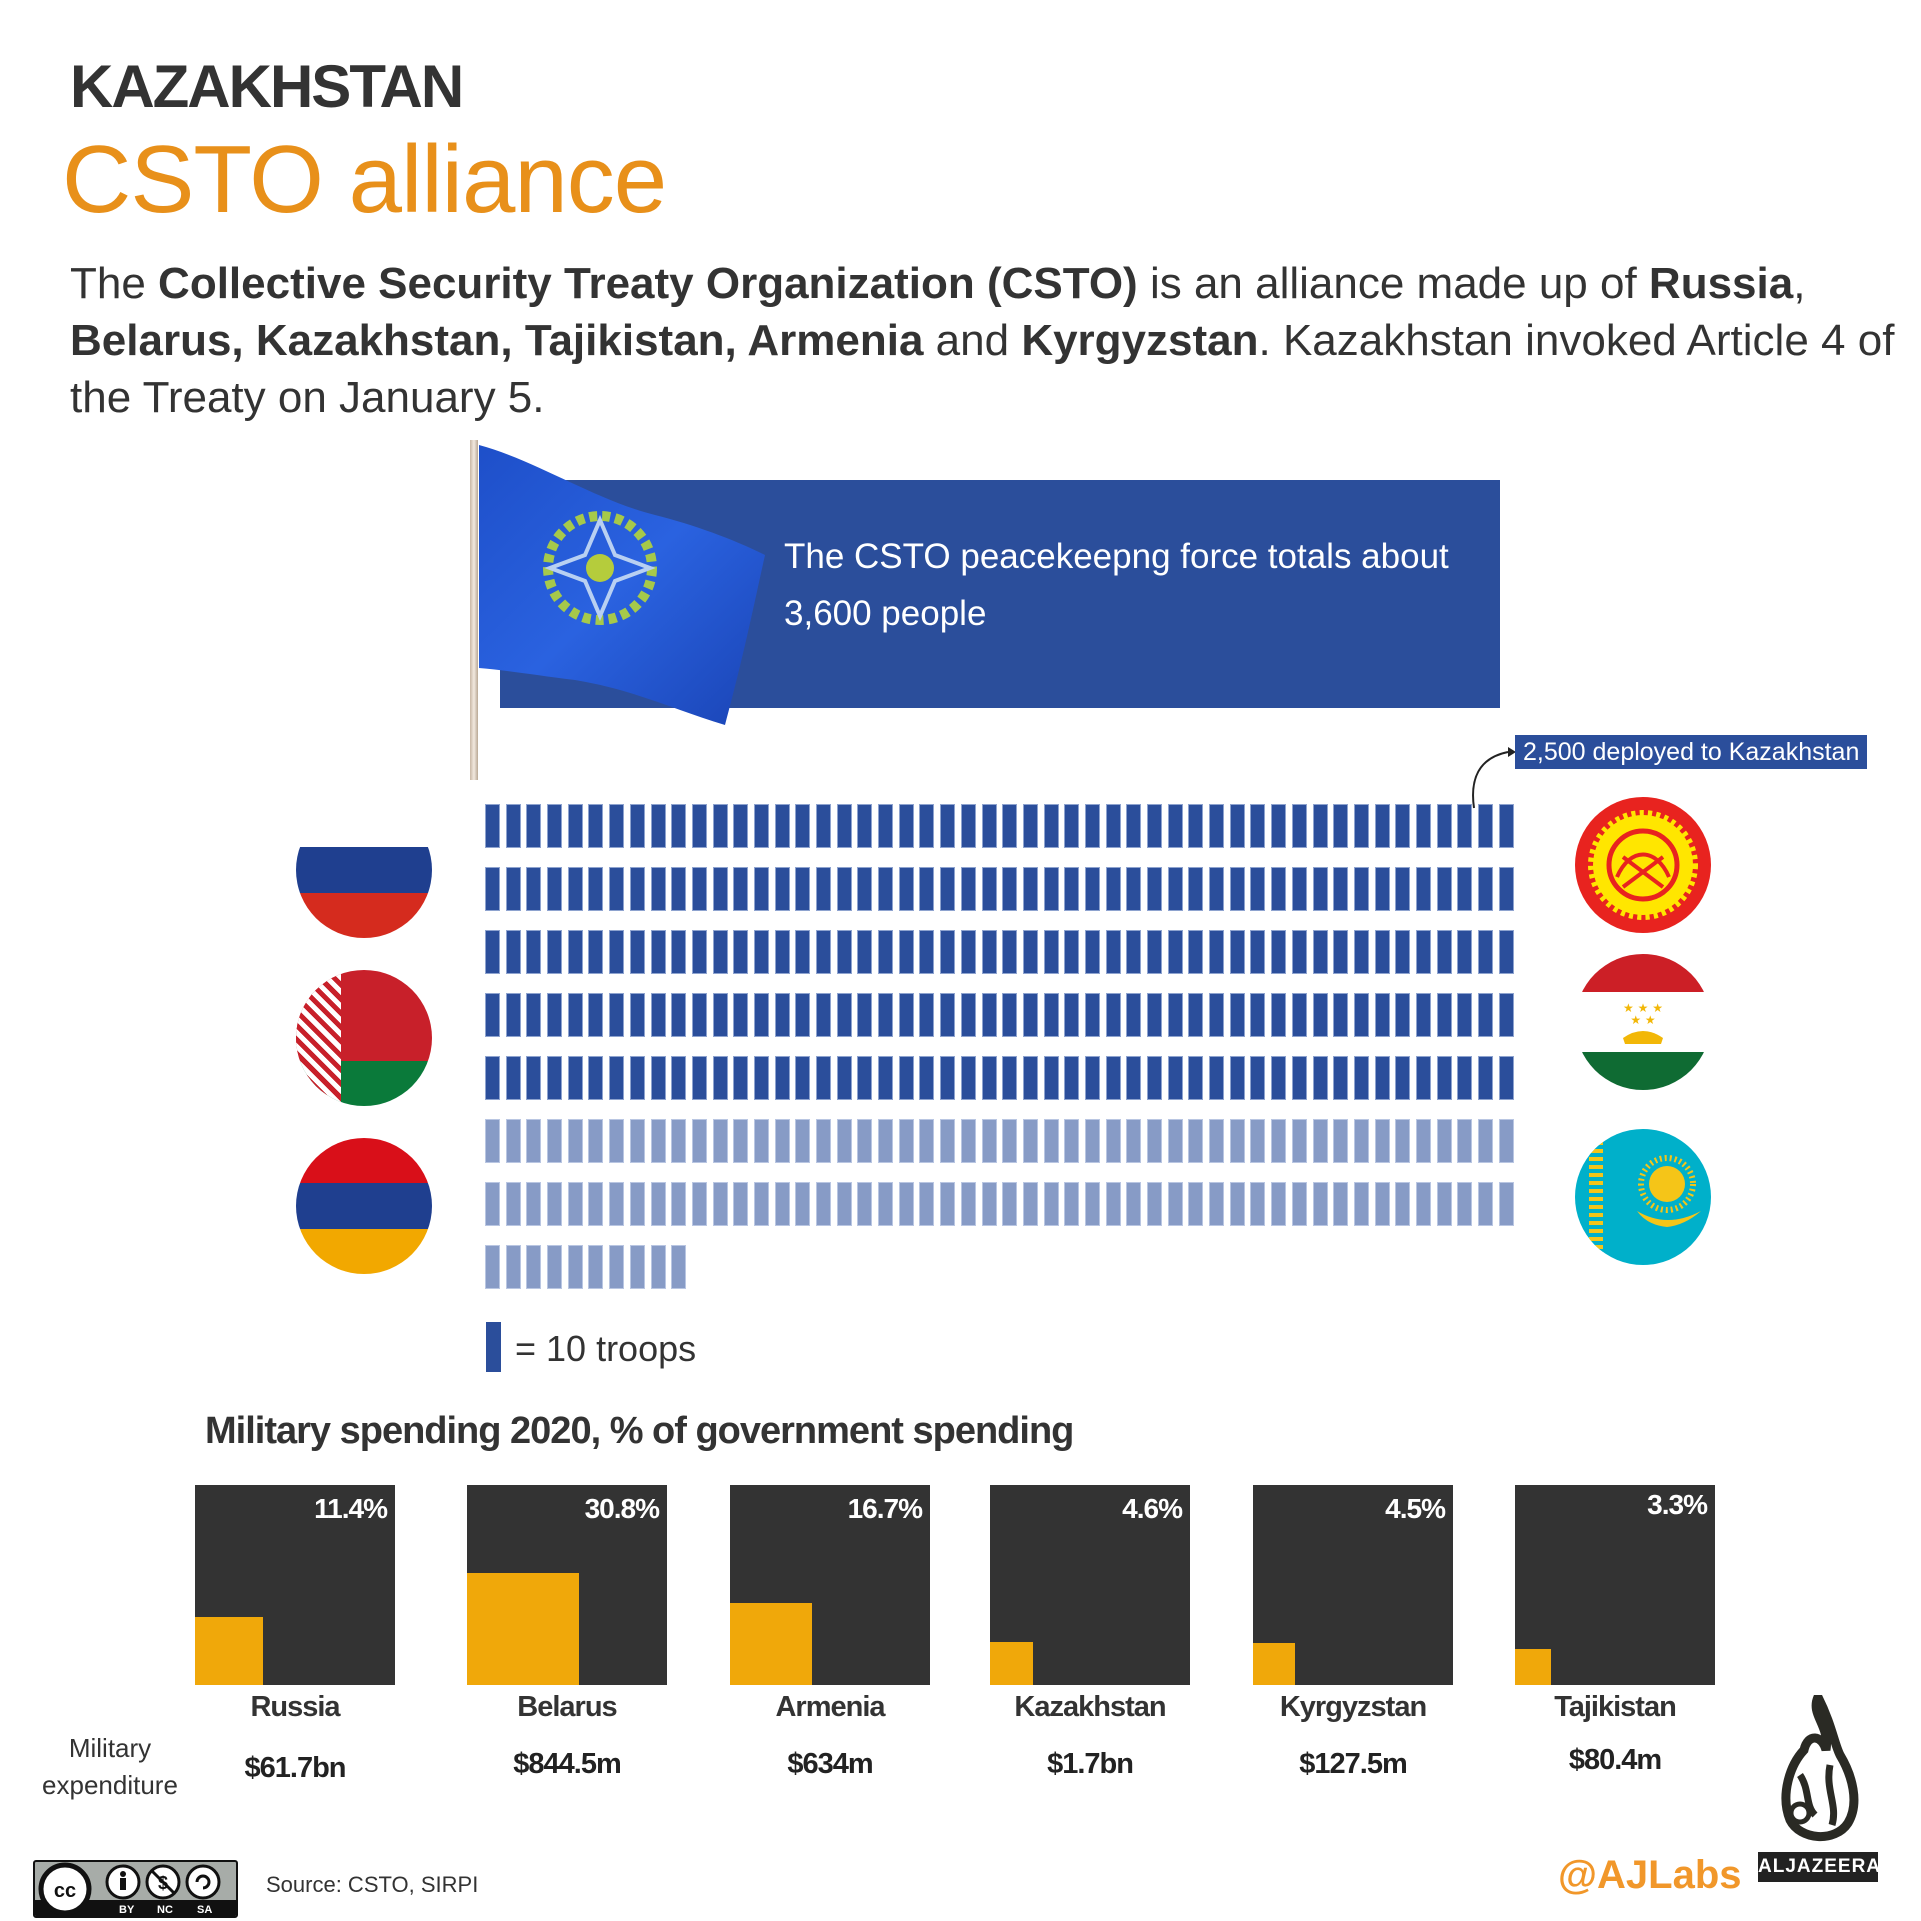 This screenshot has height=1921, width=1921. What do you see at coordinates (1643, 1197) in the screenshot?
I see `kazakhstan-flag-icon` at bounding box center [1643, 1197].